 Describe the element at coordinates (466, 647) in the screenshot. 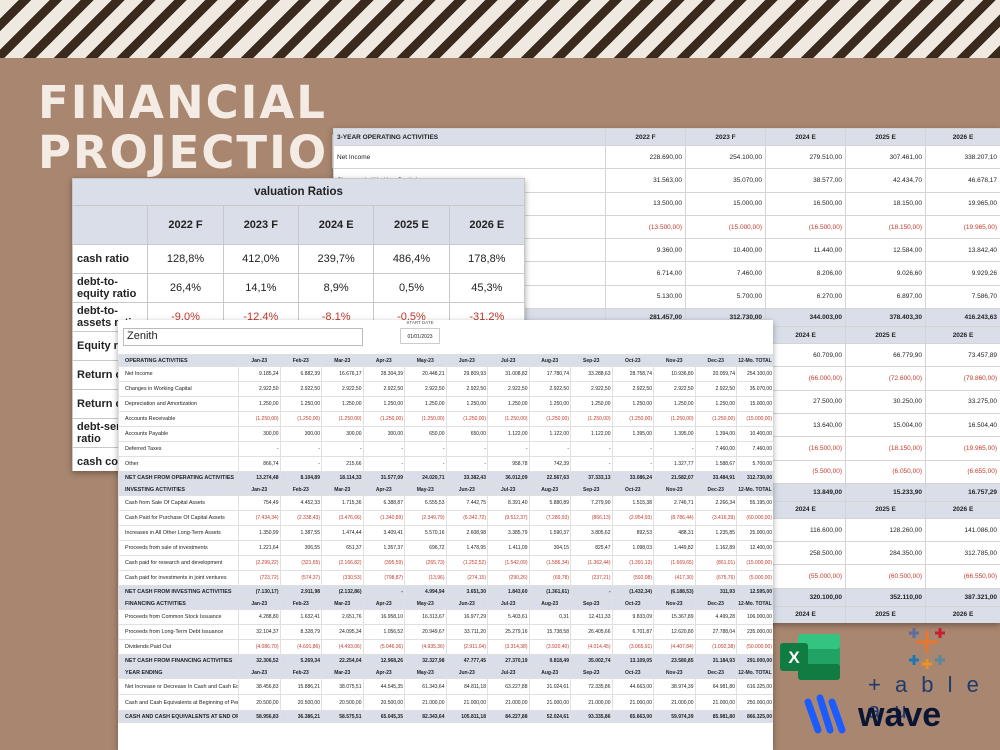

I see `value-cell: (2.911,04)` at that location.